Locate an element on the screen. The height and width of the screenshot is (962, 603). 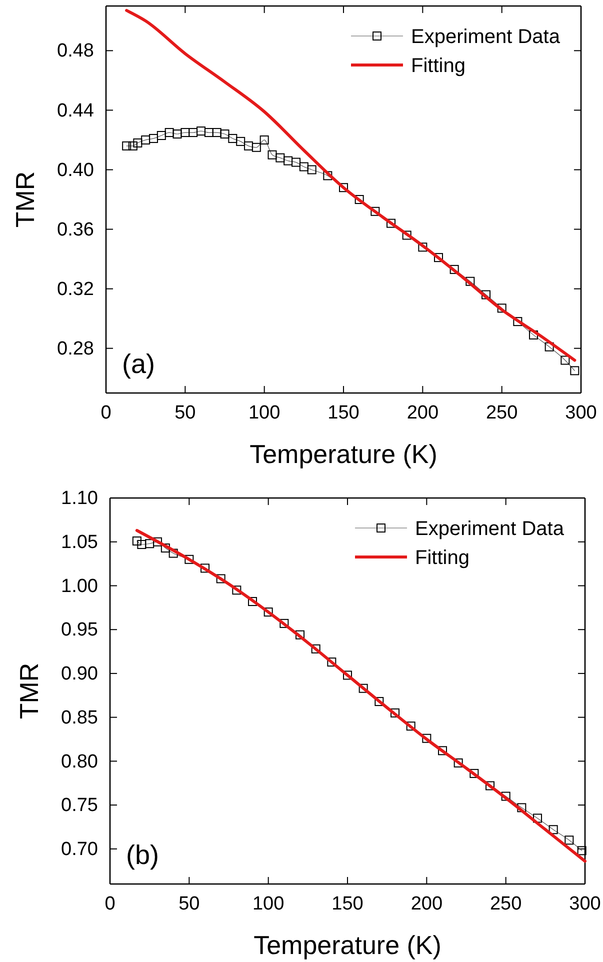
y-tick-label: 0.28 is located at coordinates (75, 349).